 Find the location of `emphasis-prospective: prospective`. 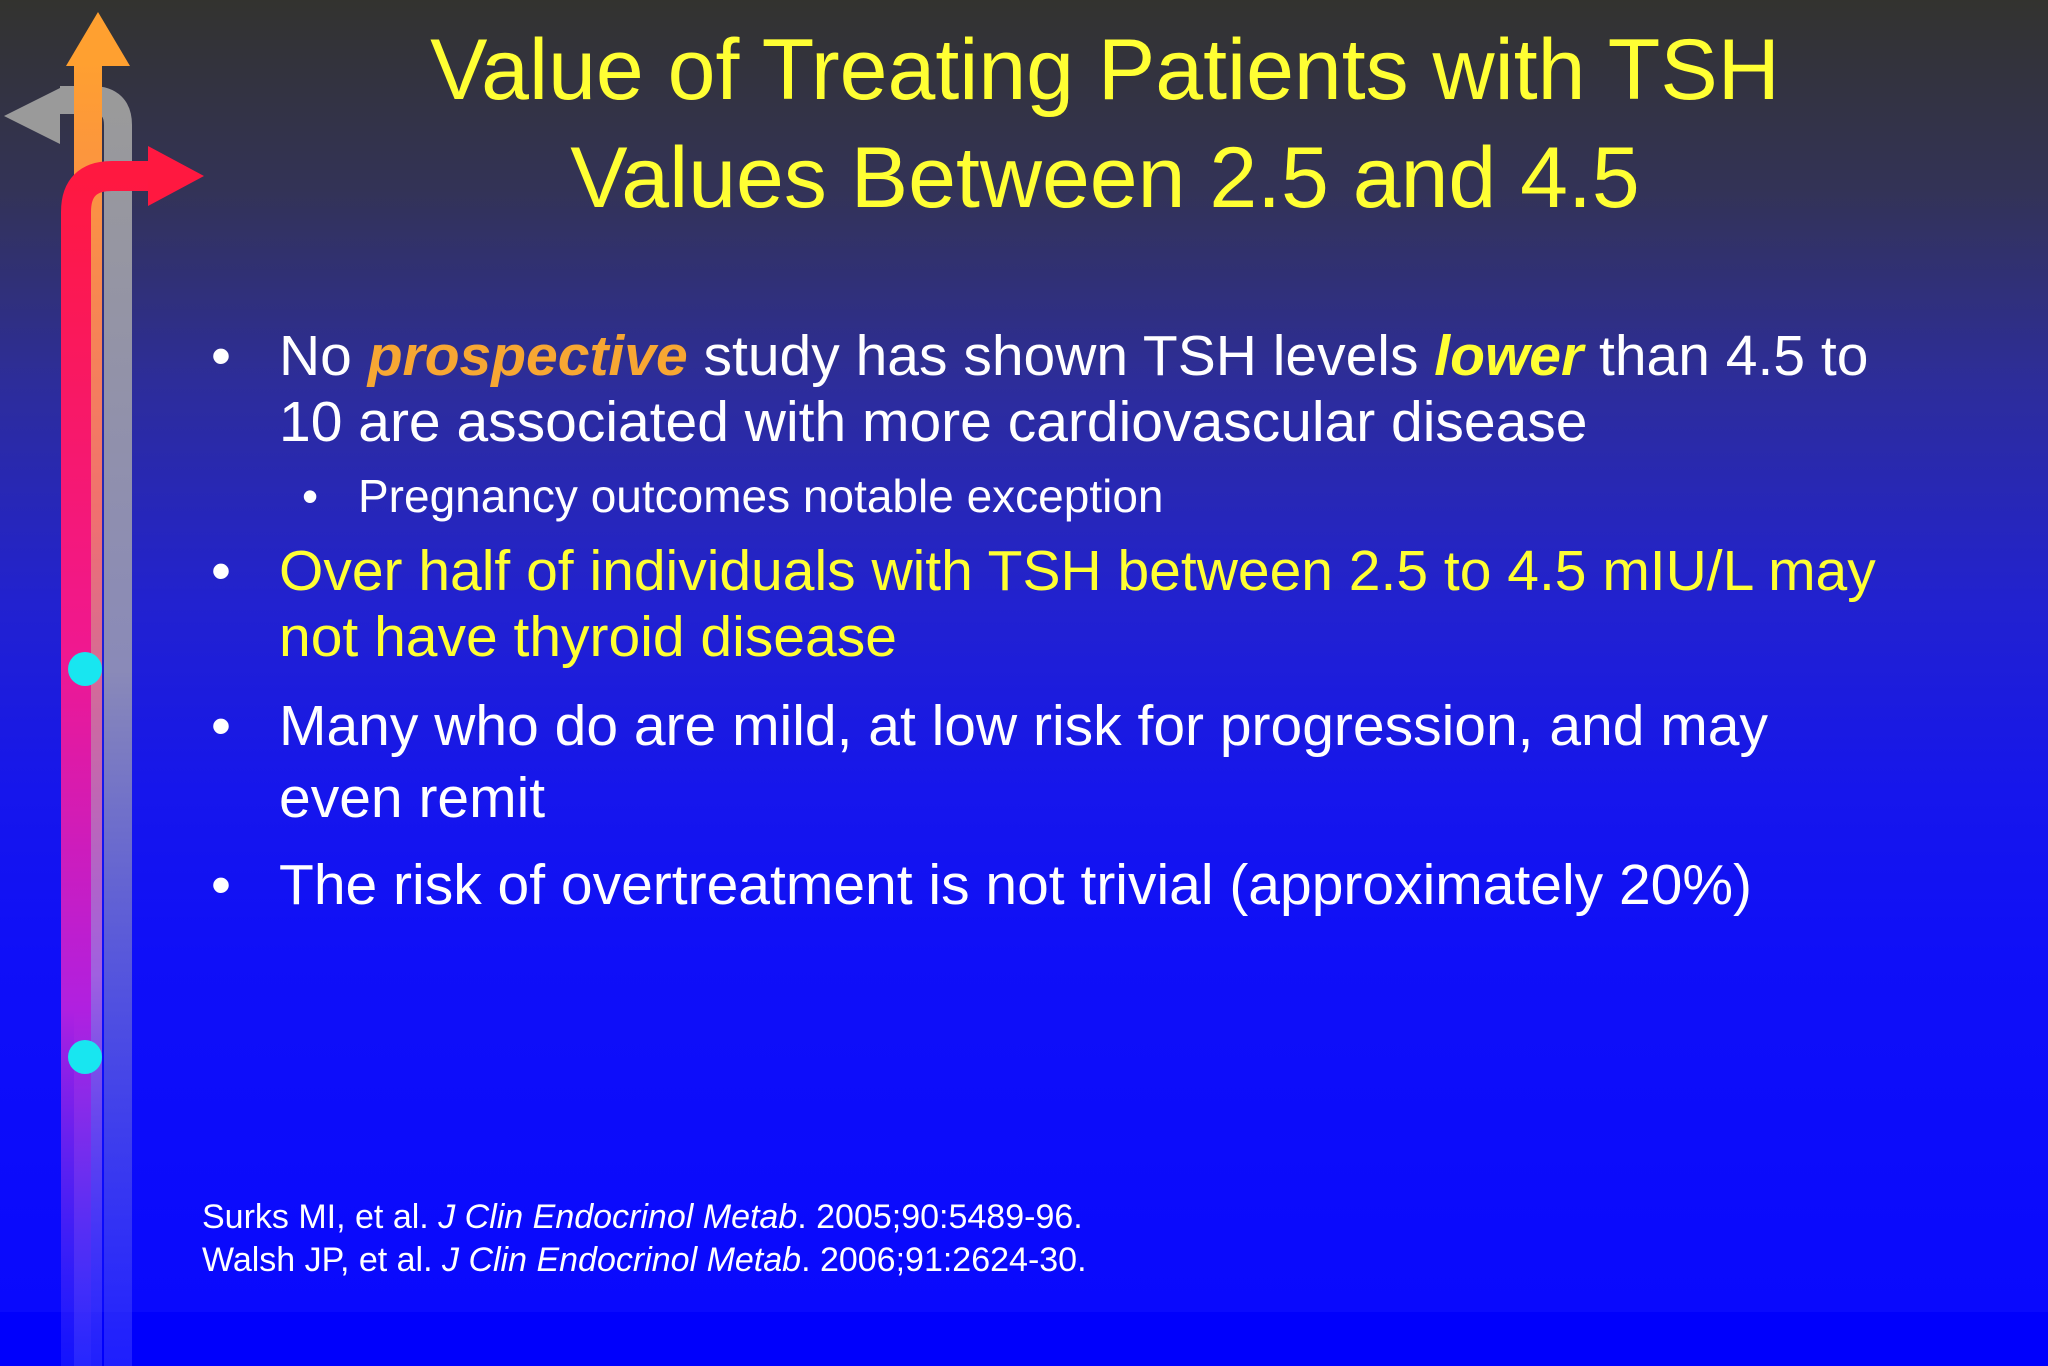

emphasis-prospective: prospective is located at coordinates (527, 356).